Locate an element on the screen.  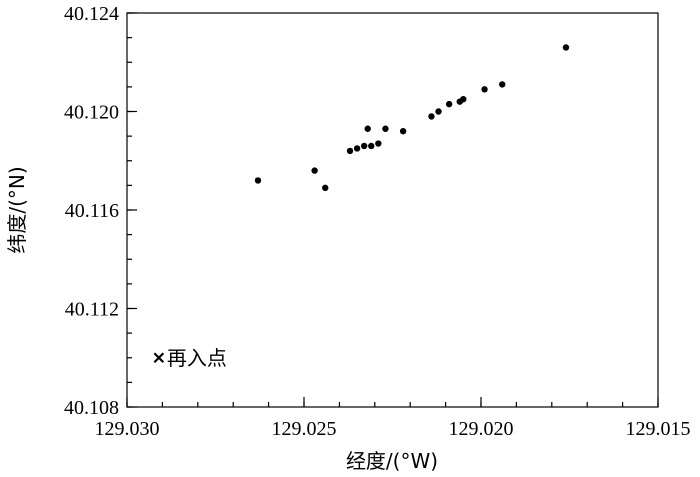
y-axis-title: 纬度/(°N) is located at coordinates (17, 209).